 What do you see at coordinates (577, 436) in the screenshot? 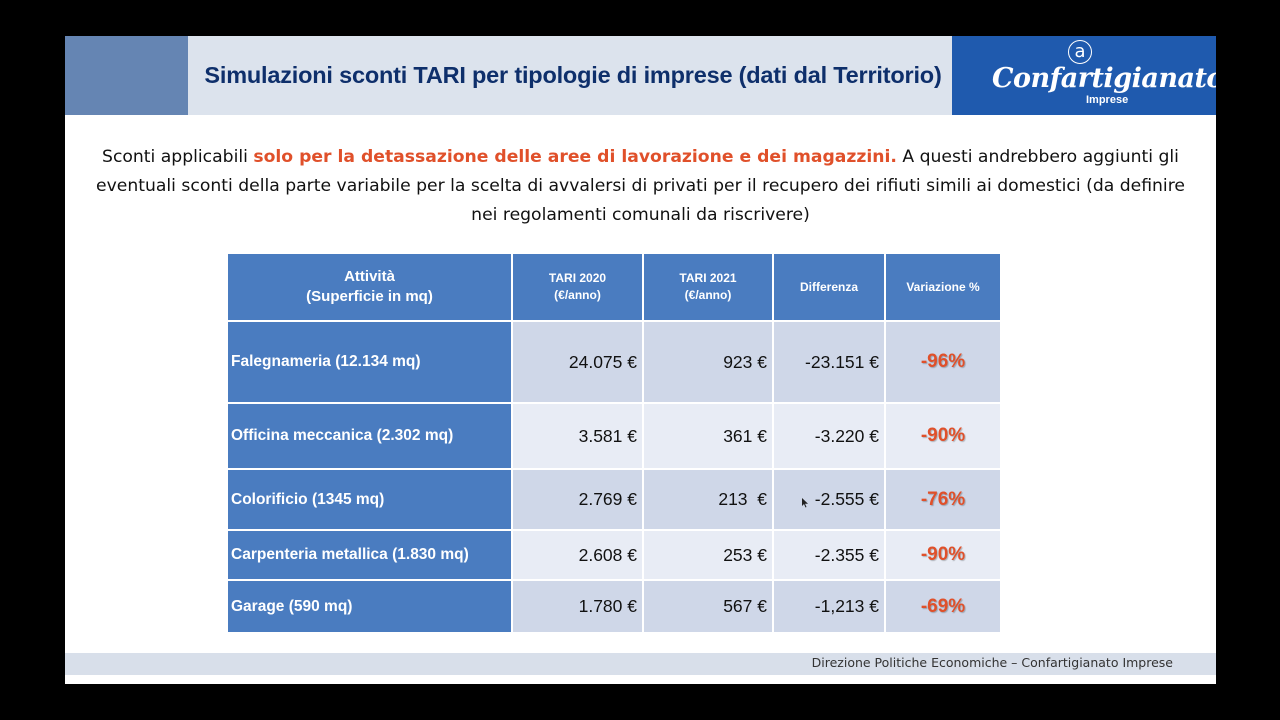
I see `tari-2020-cell: 3.581 €` at bounding box center [577, 436].